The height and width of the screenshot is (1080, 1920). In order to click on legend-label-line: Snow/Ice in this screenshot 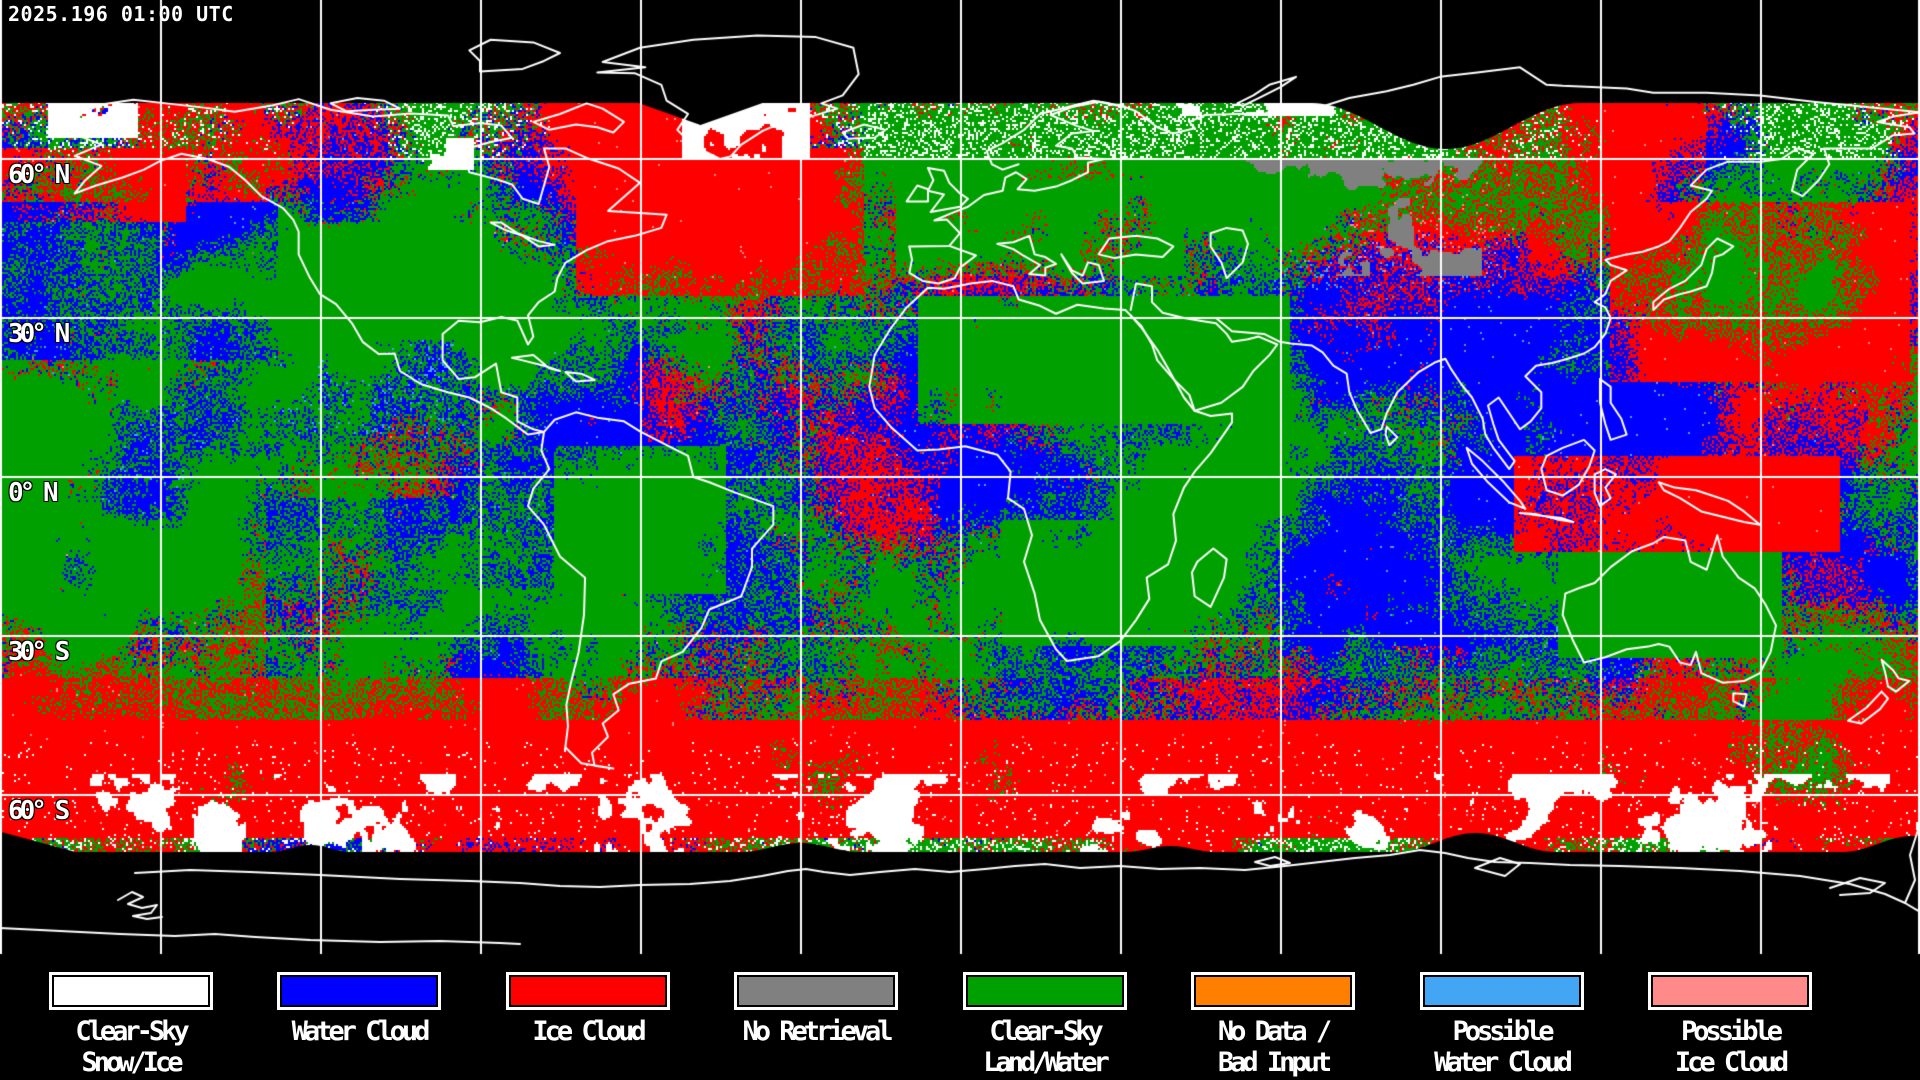, I will do `click(132, 1062)`.